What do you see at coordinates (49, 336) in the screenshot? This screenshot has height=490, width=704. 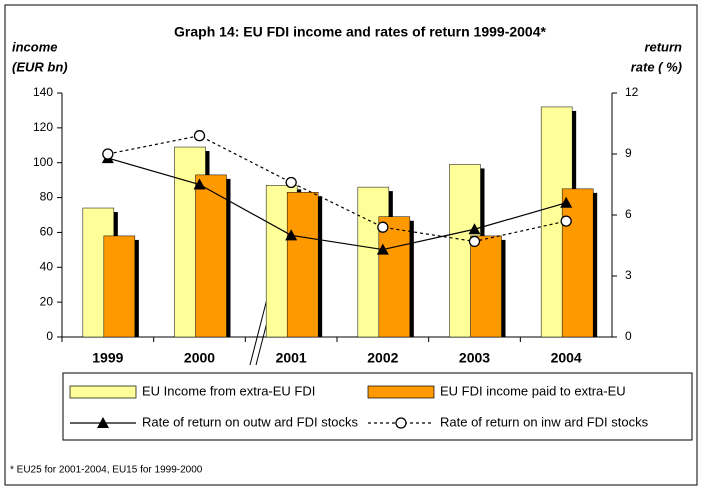 I see `y-tick-label: 0` at bounding box center [49, 336].